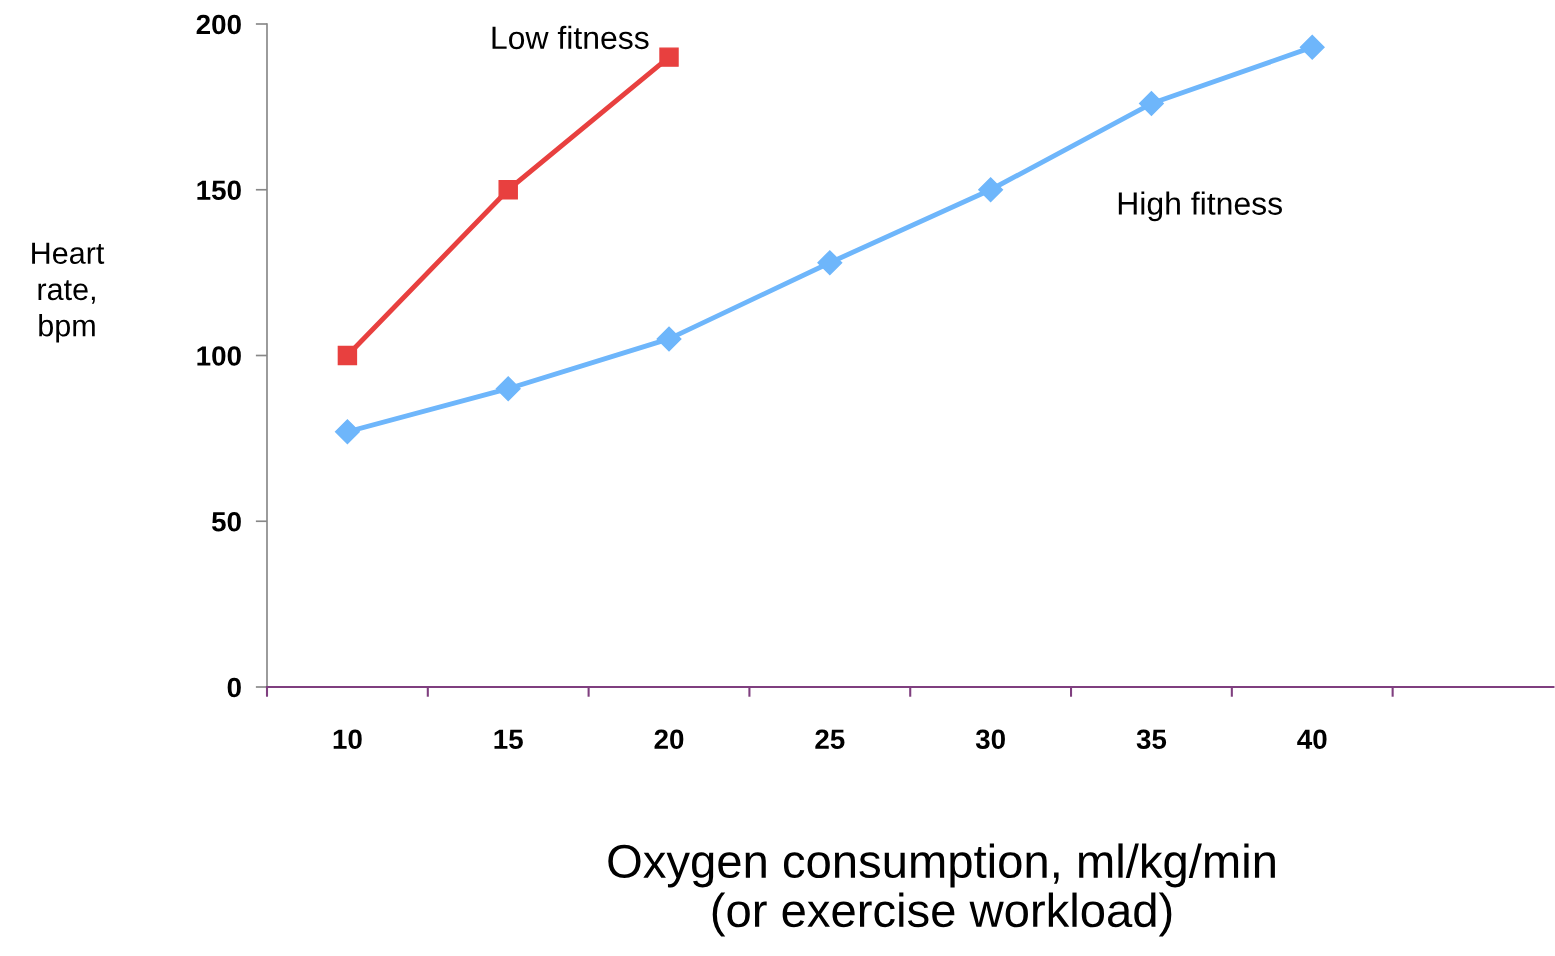 Image resolution: width=1555 pixels, height=956 pixels. I want to click on x-tick-label: 40, so click(1312, 739).